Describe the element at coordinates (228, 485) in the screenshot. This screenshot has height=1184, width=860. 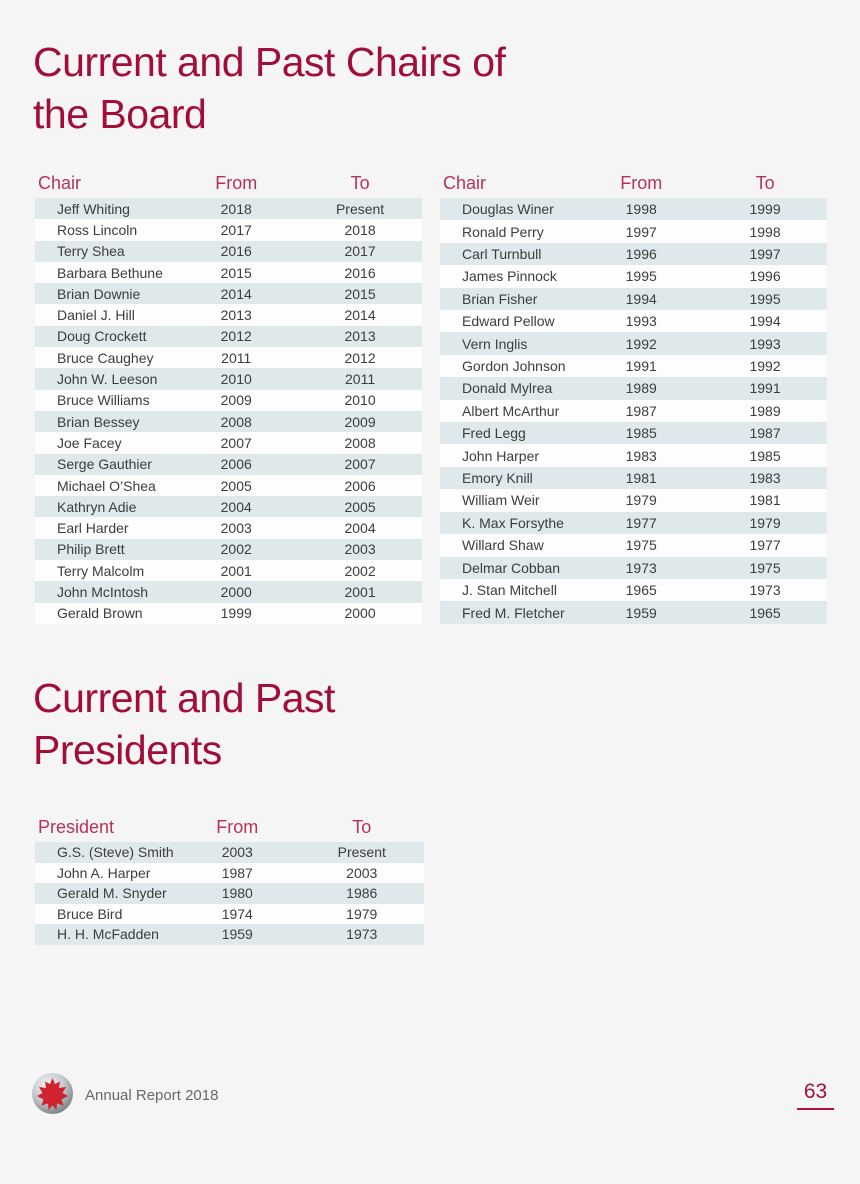
I see `table-row: Michael O’Shea 2005 2006` at that location.